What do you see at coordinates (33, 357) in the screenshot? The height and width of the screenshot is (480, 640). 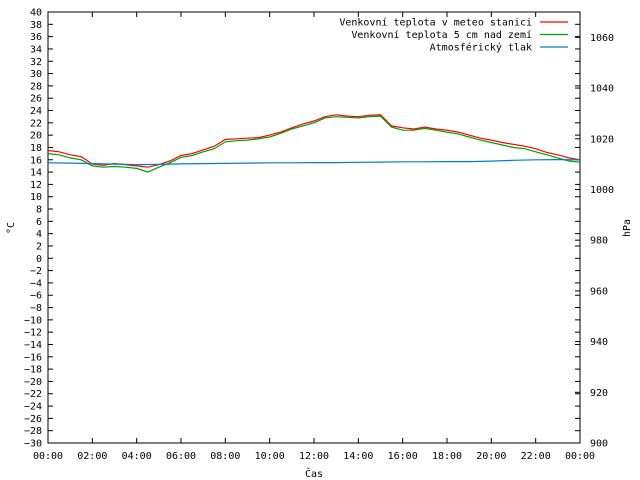 I see `y-tick-label: −16` at bounding box center [33, 357].